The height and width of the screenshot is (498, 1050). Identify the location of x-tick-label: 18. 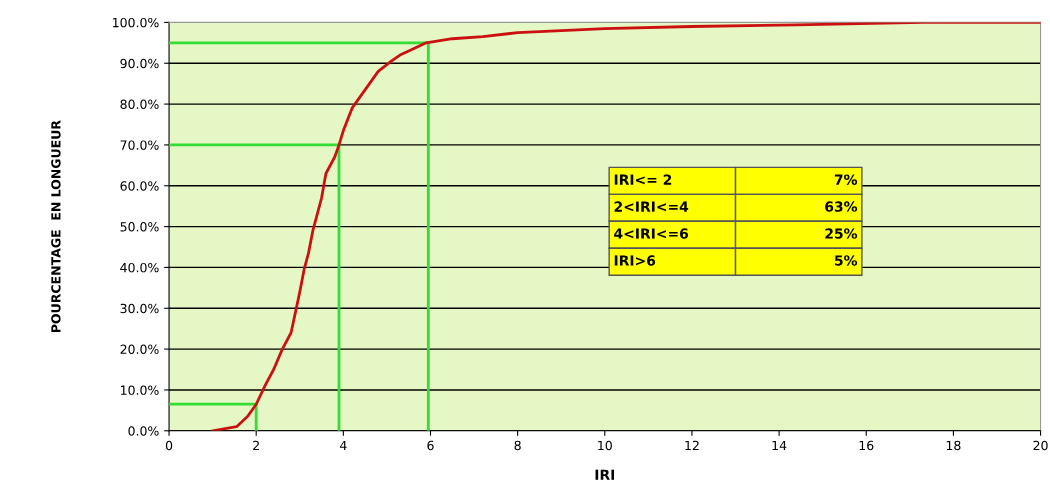
(953, 445).